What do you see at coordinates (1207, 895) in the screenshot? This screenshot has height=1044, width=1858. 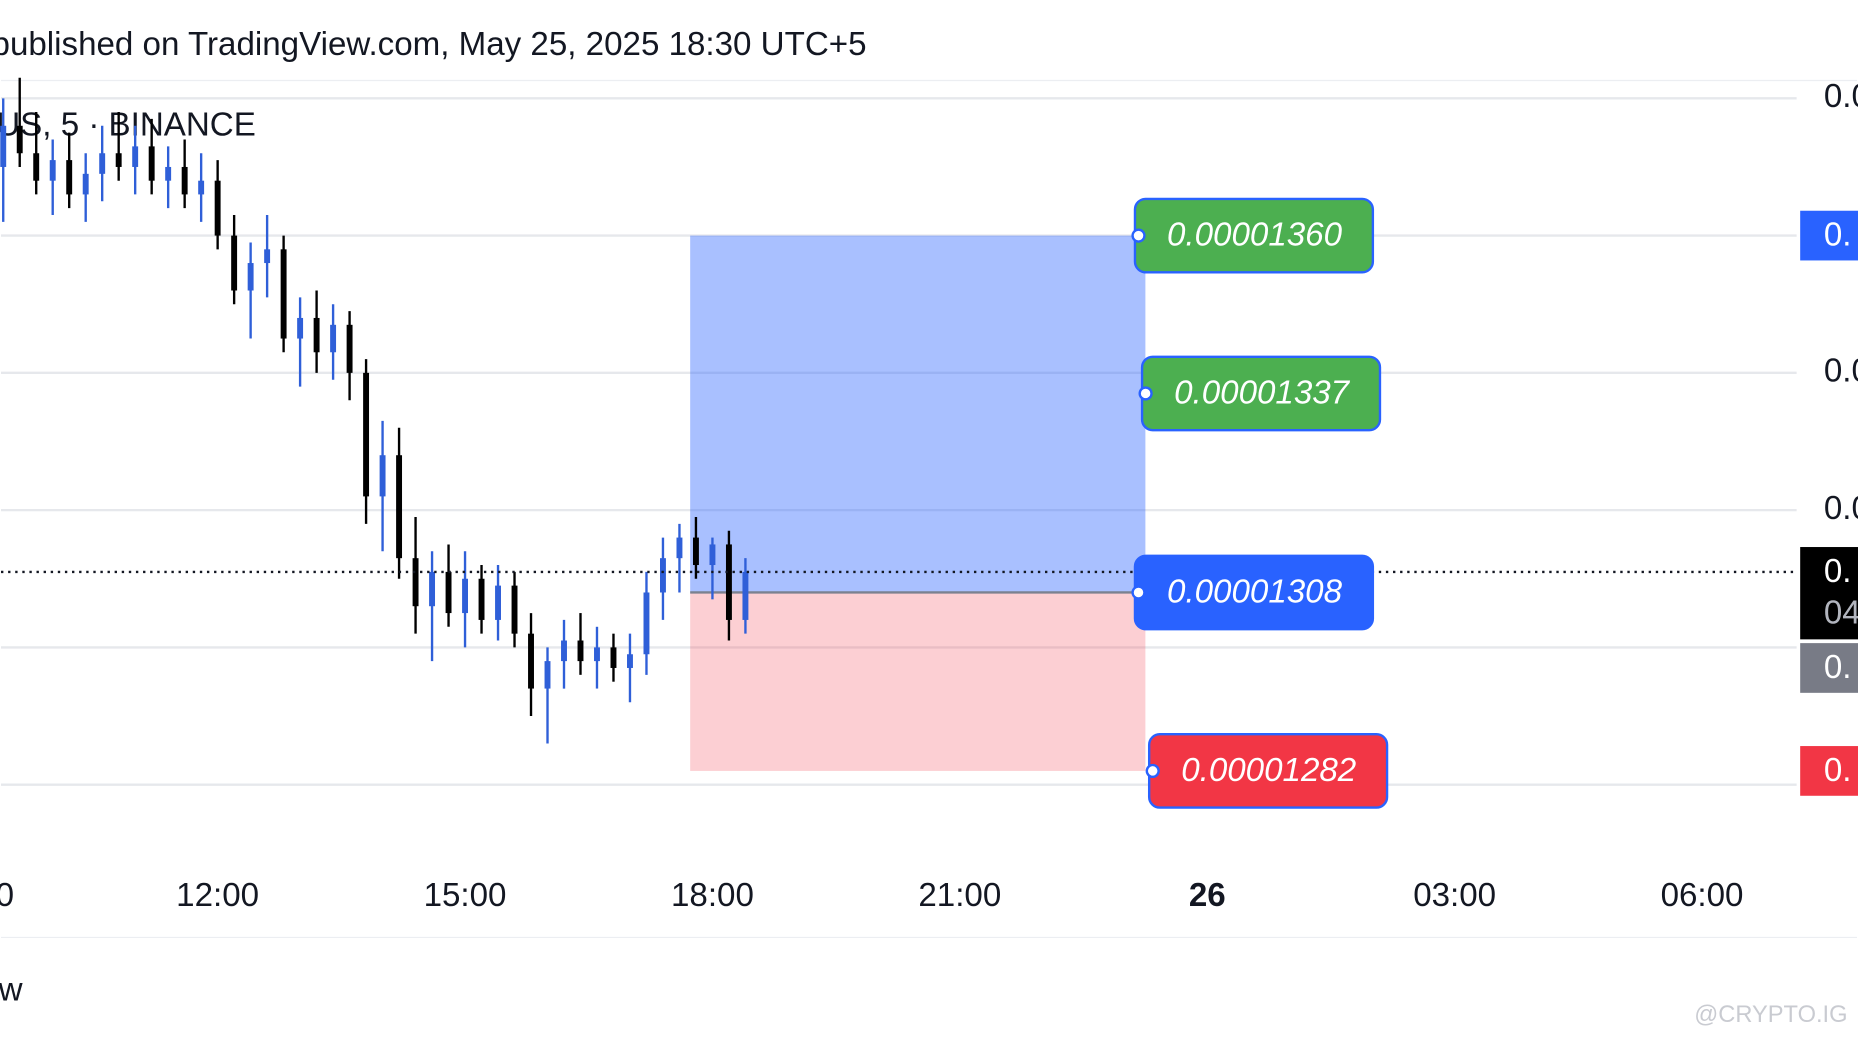 I see `x-tick-label: 26` at bounding box center [1207, 895].